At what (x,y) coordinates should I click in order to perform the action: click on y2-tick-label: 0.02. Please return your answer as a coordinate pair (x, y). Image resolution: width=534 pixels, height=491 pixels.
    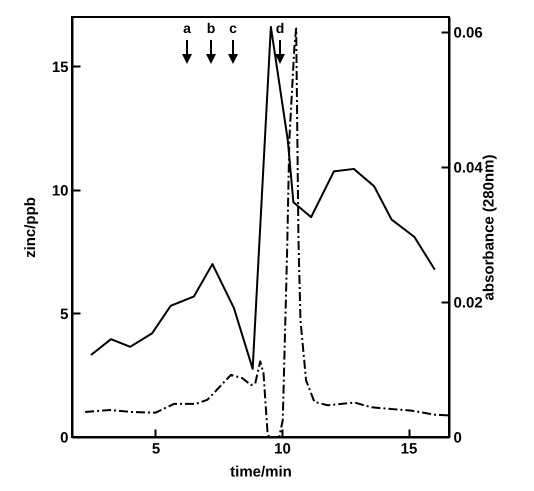
    Looking at the image, I should click on (468, 303).